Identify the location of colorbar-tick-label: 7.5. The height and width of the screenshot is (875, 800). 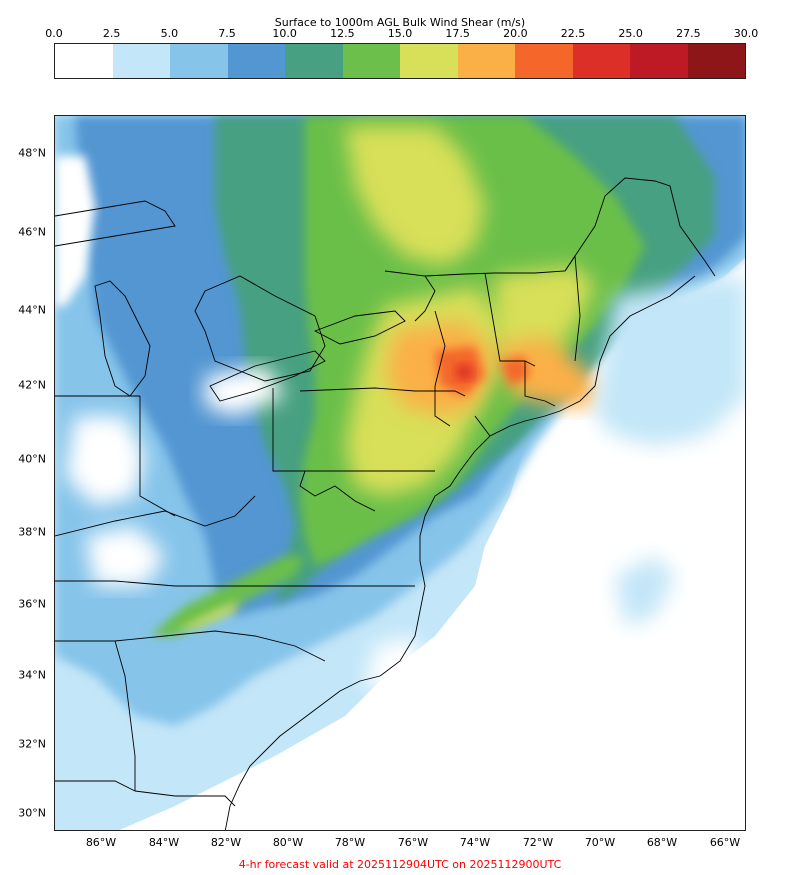
(227, 33).